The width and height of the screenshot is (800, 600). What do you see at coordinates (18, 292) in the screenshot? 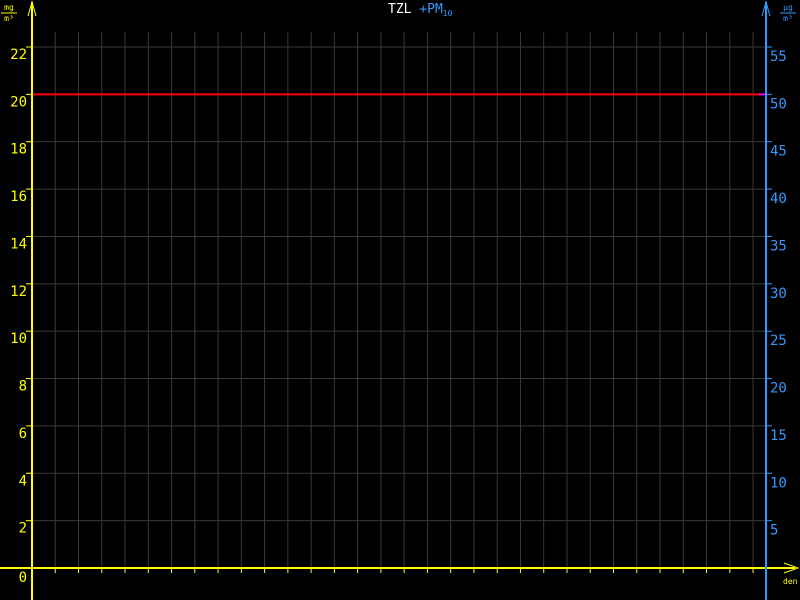
I see `y-left-tick-label: 12` at bounding box center [18, 292].